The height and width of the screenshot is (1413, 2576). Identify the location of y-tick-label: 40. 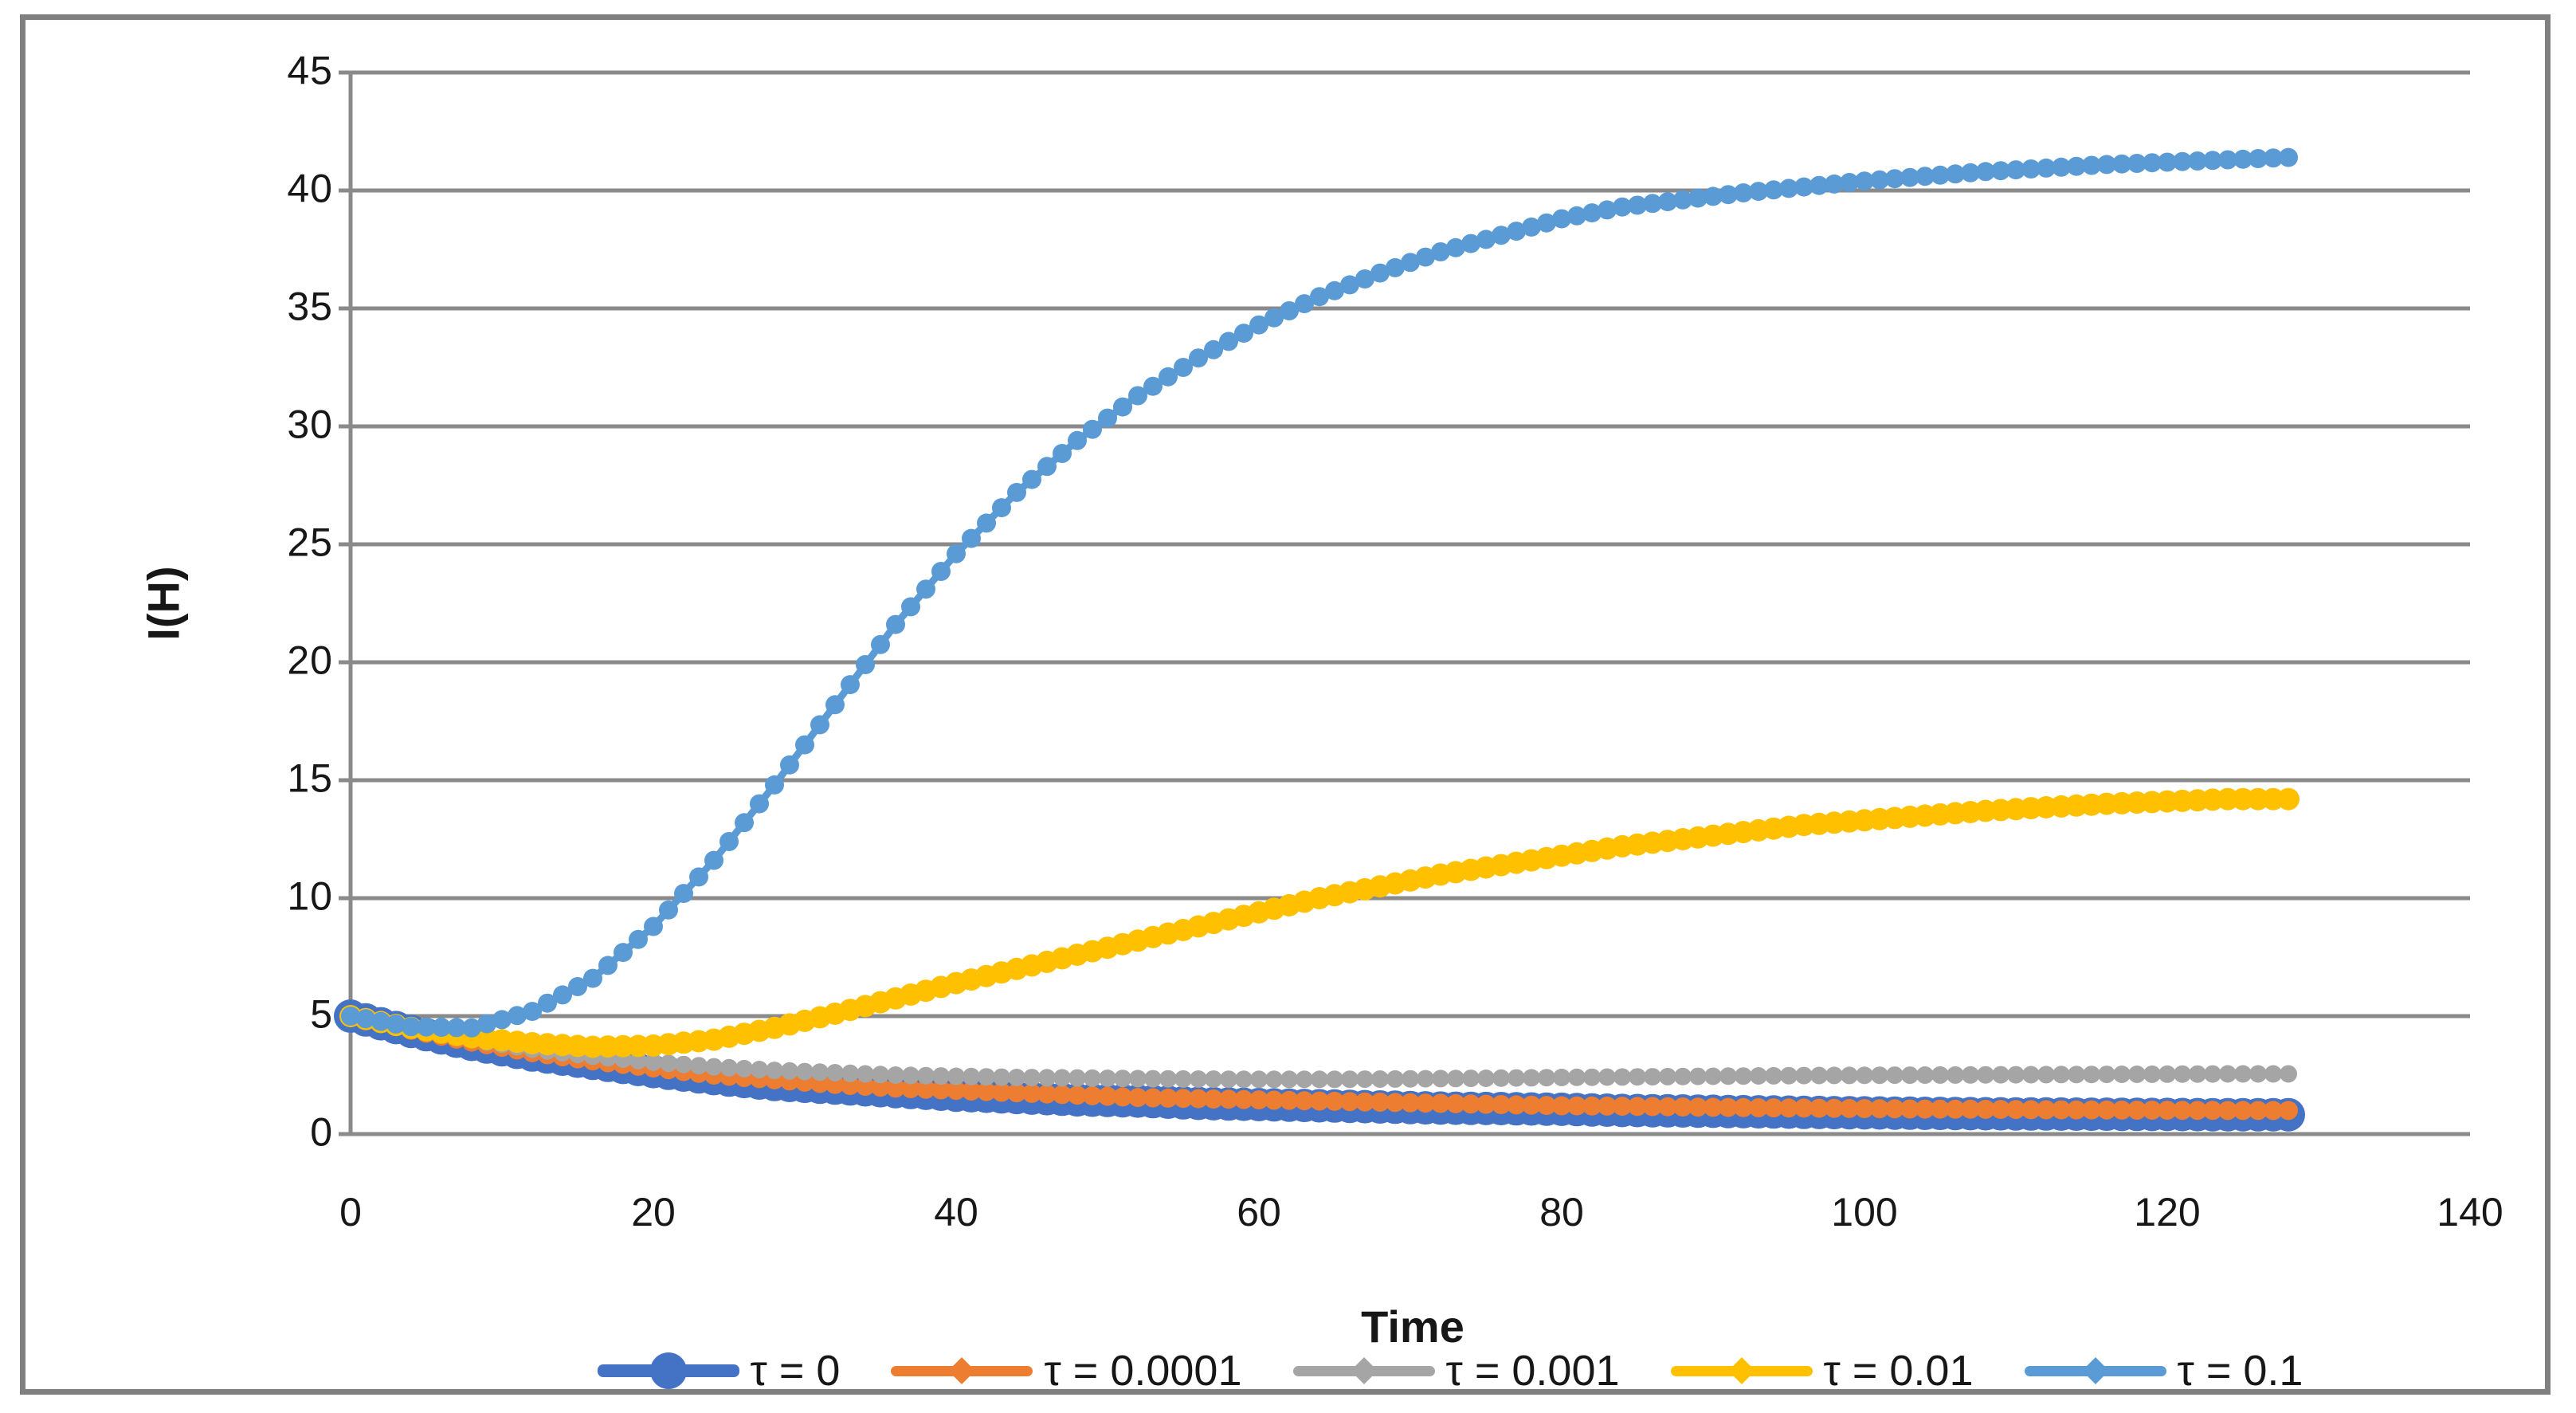
(310, 188).